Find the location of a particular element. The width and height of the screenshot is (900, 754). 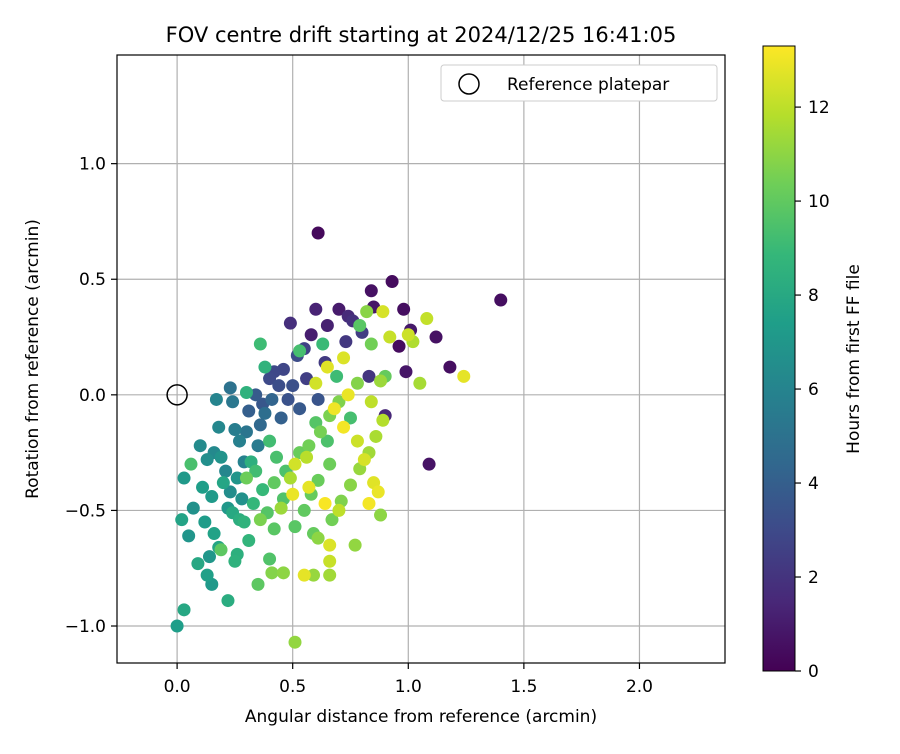

y-tick-label: −1.0 is located at coordinates (85, 627).